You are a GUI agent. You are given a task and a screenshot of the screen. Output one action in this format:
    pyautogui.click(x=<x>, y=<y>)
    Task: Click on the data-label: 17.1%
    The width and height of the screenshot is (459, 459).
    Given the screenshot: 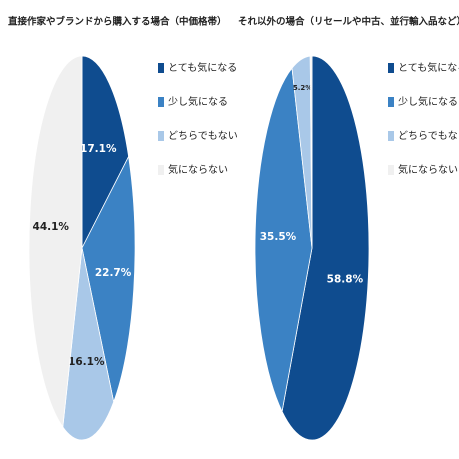 What is the action you would take?
    pyautogui.click(x=98, y=149)
    